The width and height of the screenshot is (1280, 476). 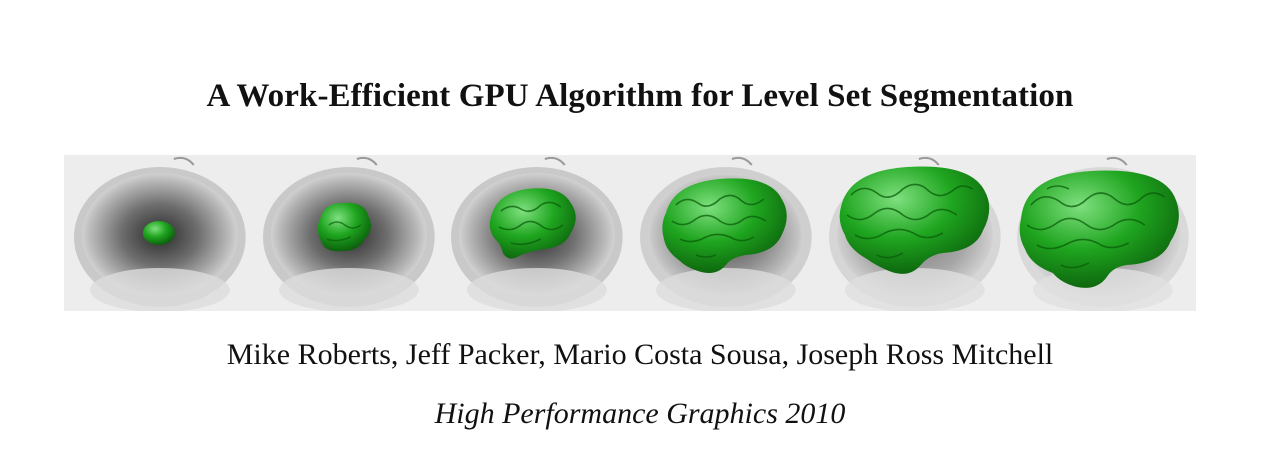 I want to click on brain-volume-mid-growth, so click(x=724, y=233).